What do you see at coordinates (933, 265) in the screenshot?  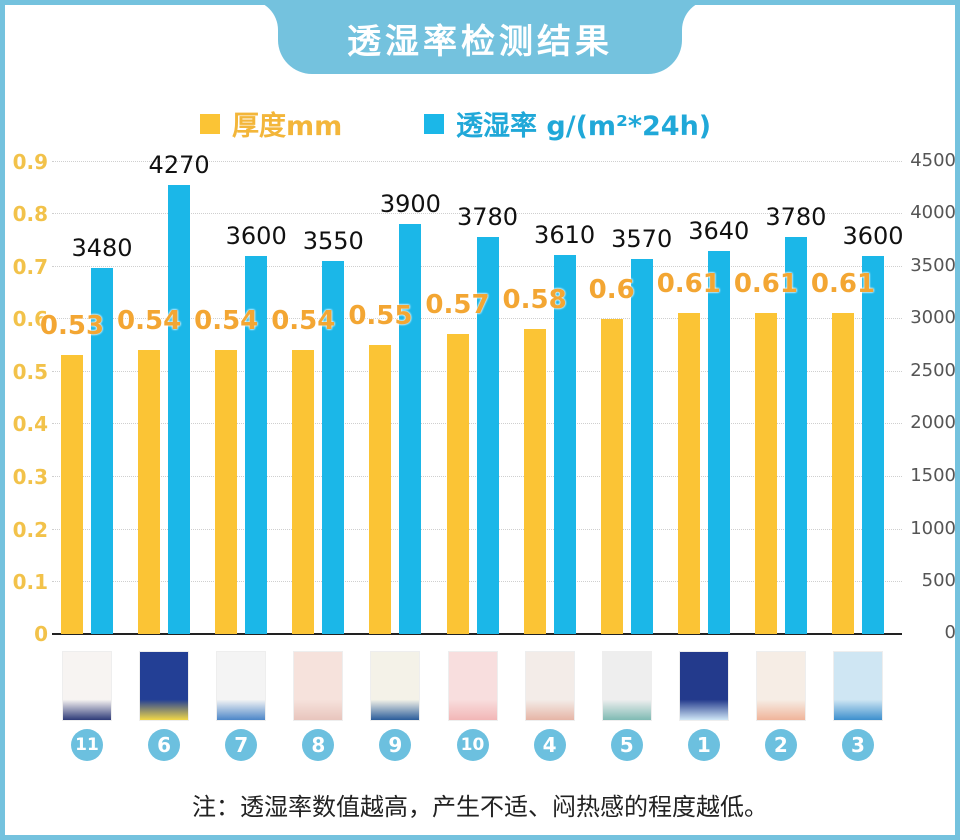 I see `y-right-tick: 3500` at bounding box center [933, 265].